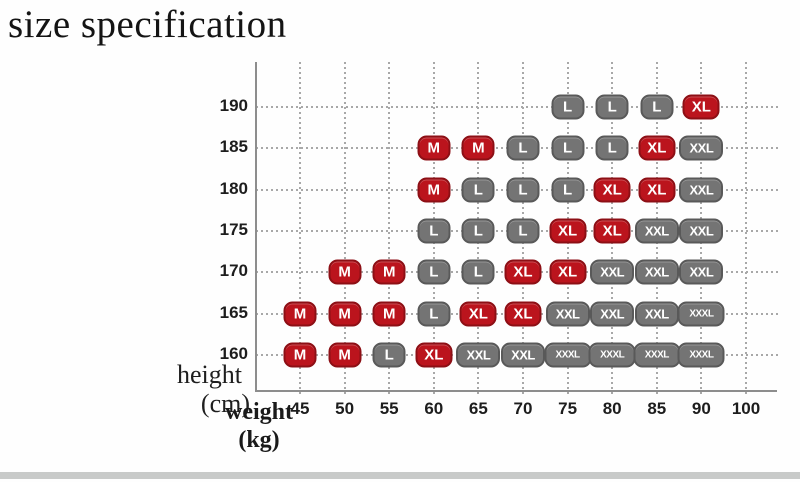 This screenshot has height=482, width=800. What do you see at coordinates (233, 229) in the screenshot?
I see `y-tick-label: 175` at bounding box center [233, 229].